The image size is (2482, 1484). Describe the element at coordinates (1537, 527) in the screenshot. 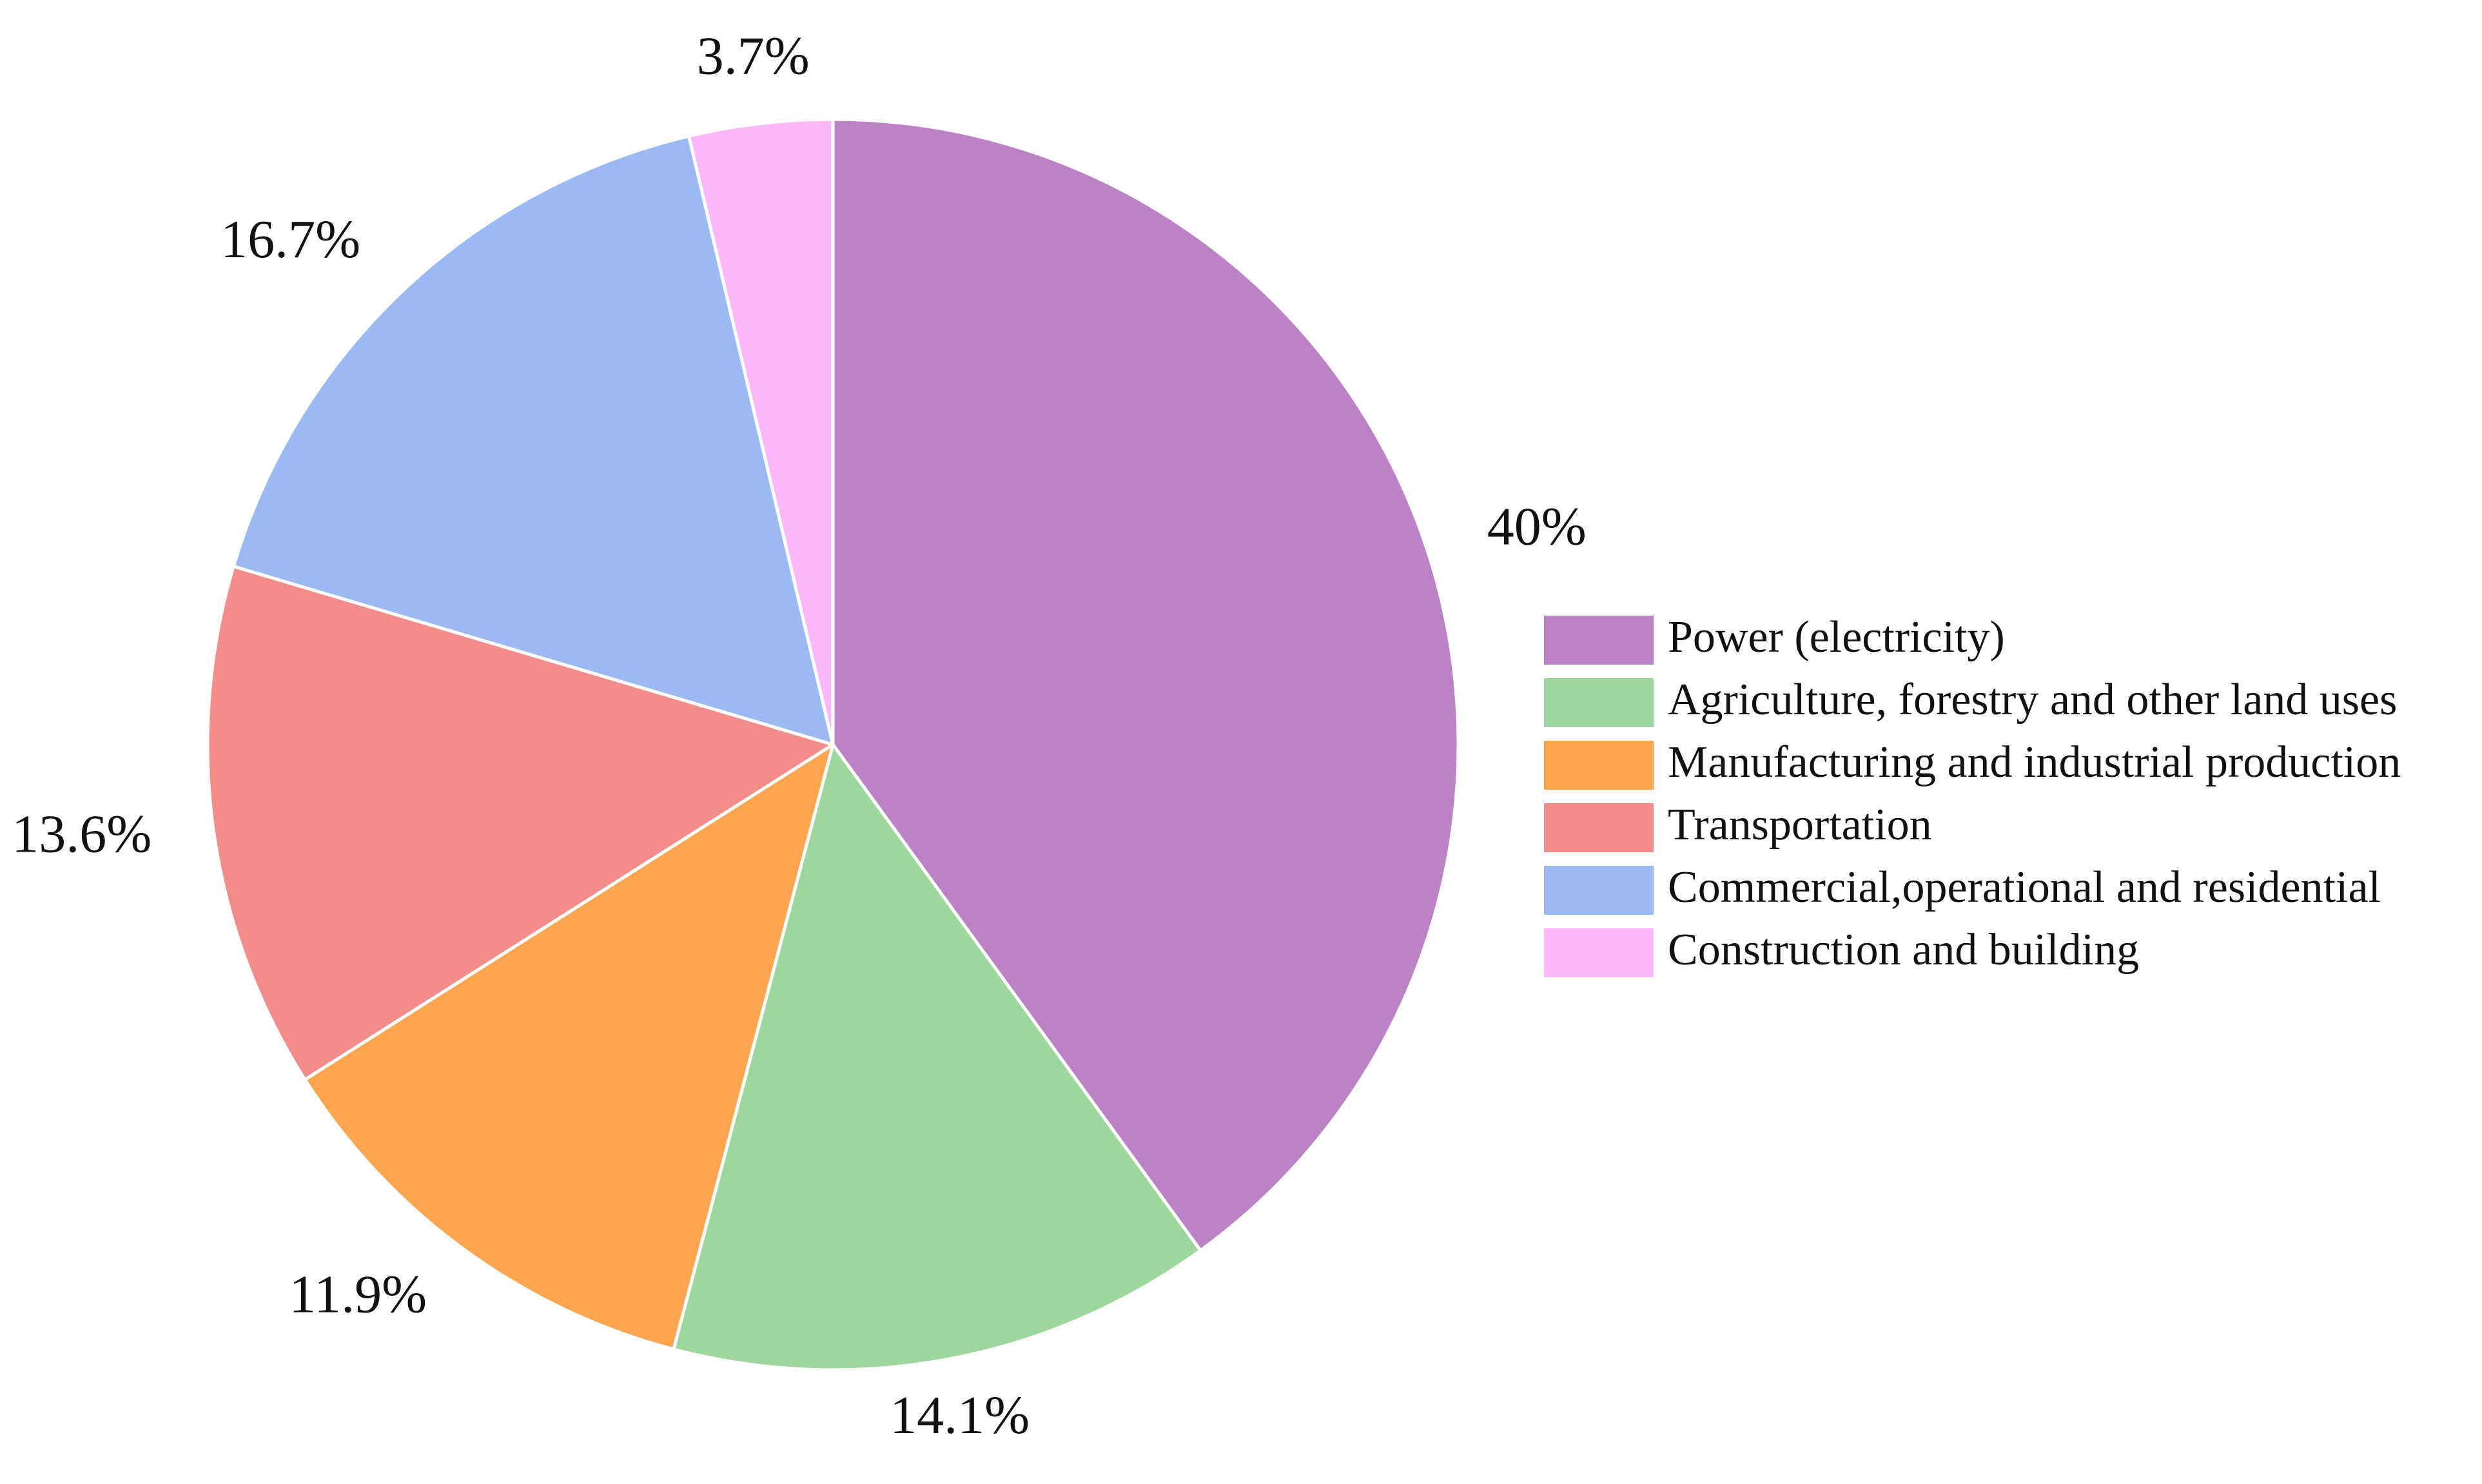

I see `pie-percent-label: 40%` at that location.